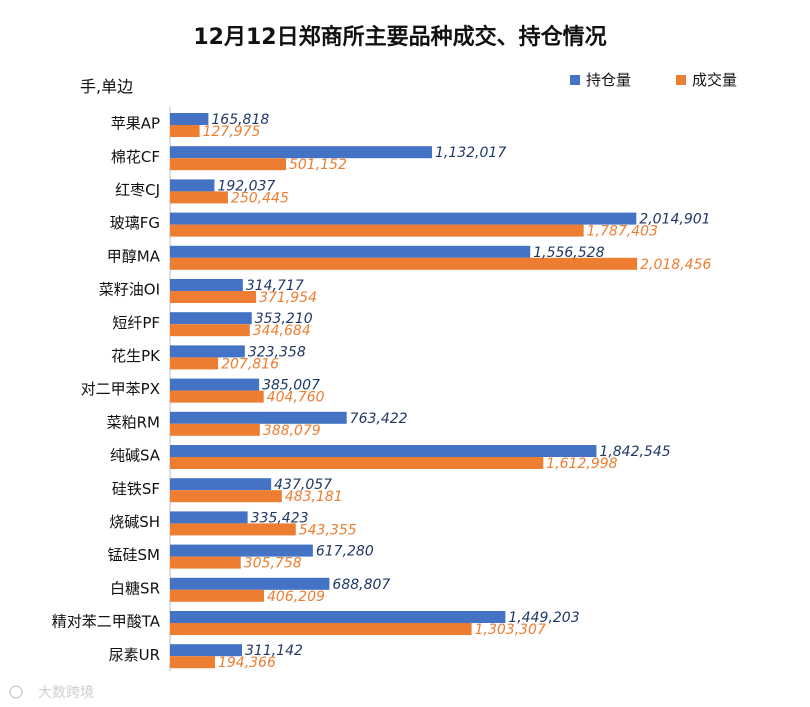  Describe the element at coordinates (133, 422) in the screenshot. I see `category-label: 菜粕RM` at that location.